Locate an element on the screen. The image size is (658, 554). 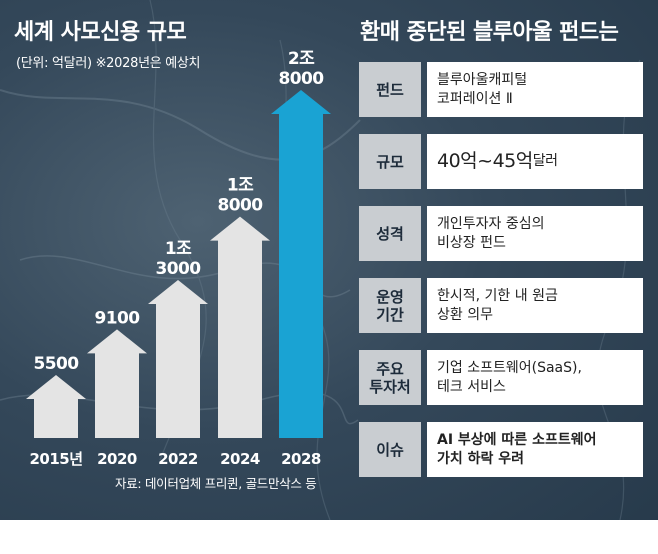
info-row-label-text: 성격 is located at coordinates (390, 233).